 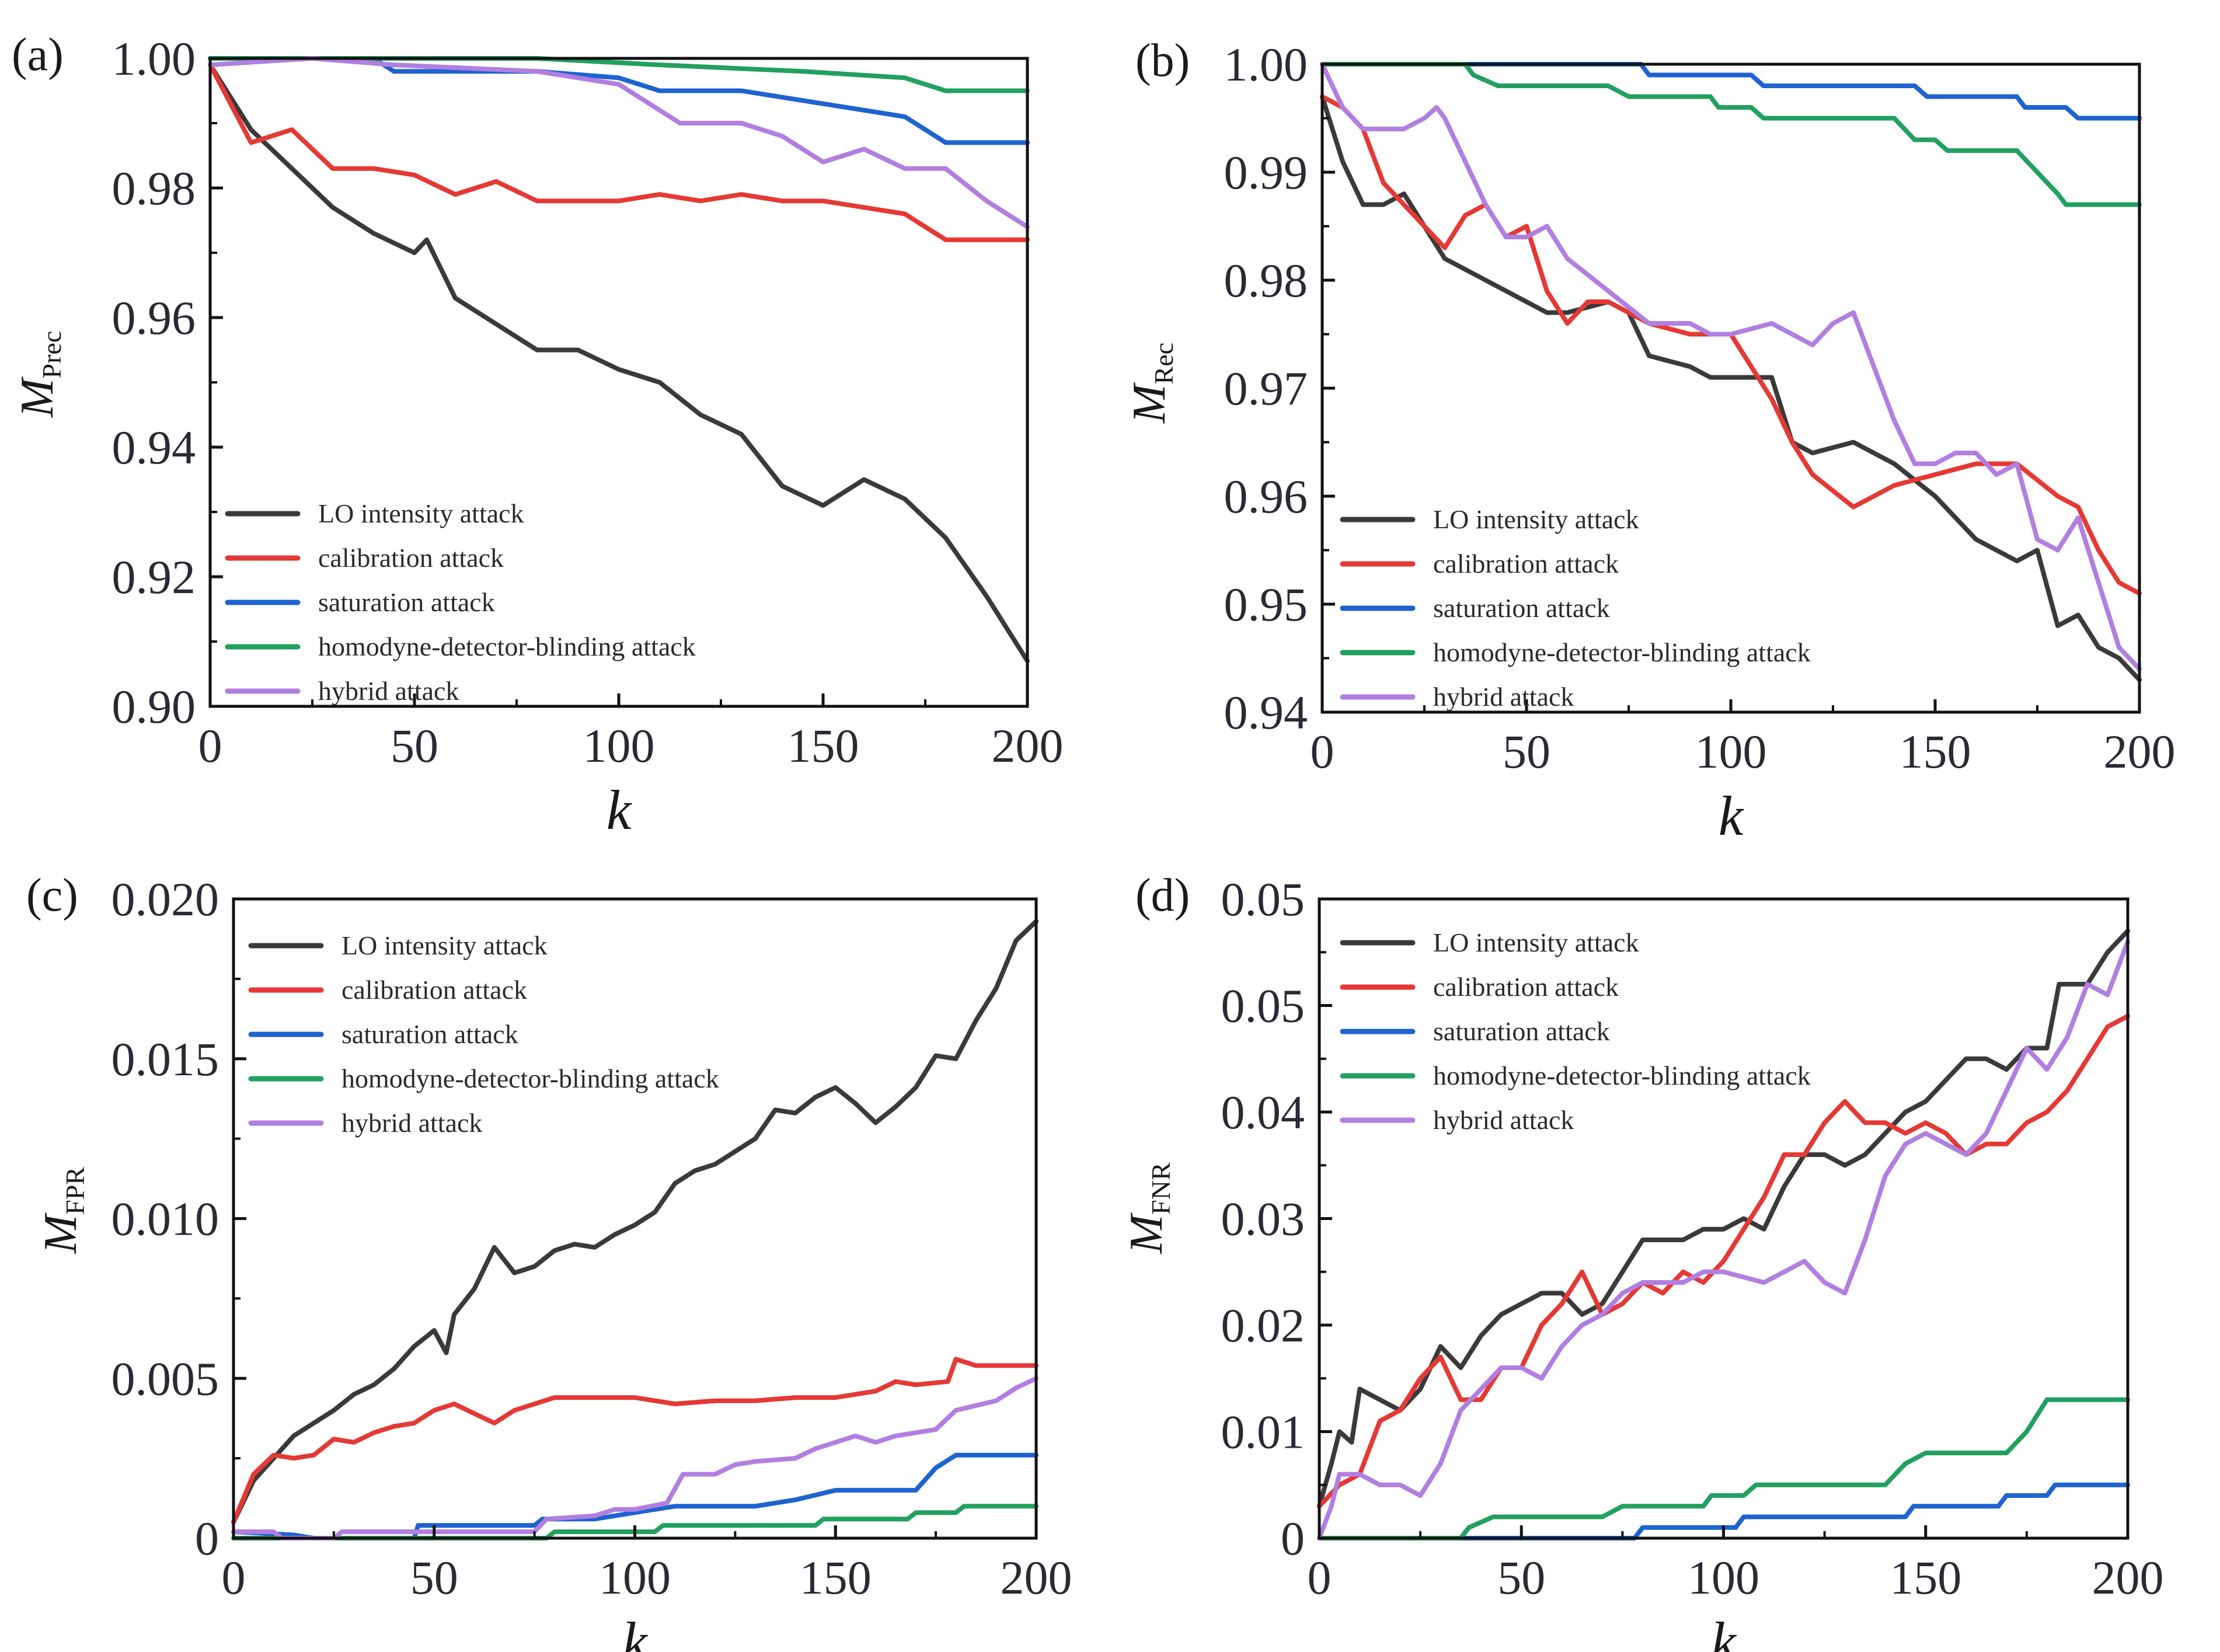 I want to click on y-tick-label: 0.010, so click(x=165, y=1219).